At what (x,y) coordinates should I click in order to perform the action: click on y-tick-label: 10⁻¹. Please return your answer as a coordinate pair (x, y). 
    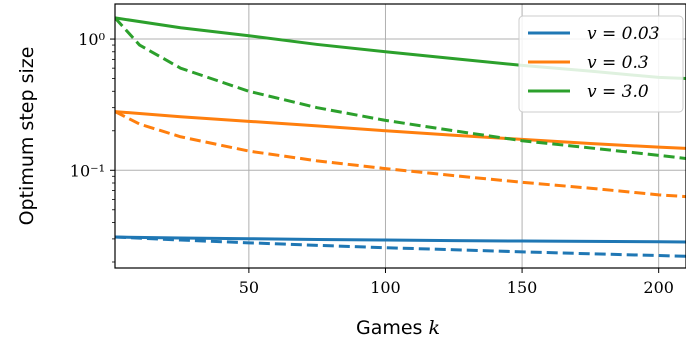
    Looking at the image, I should click on (87, 170).